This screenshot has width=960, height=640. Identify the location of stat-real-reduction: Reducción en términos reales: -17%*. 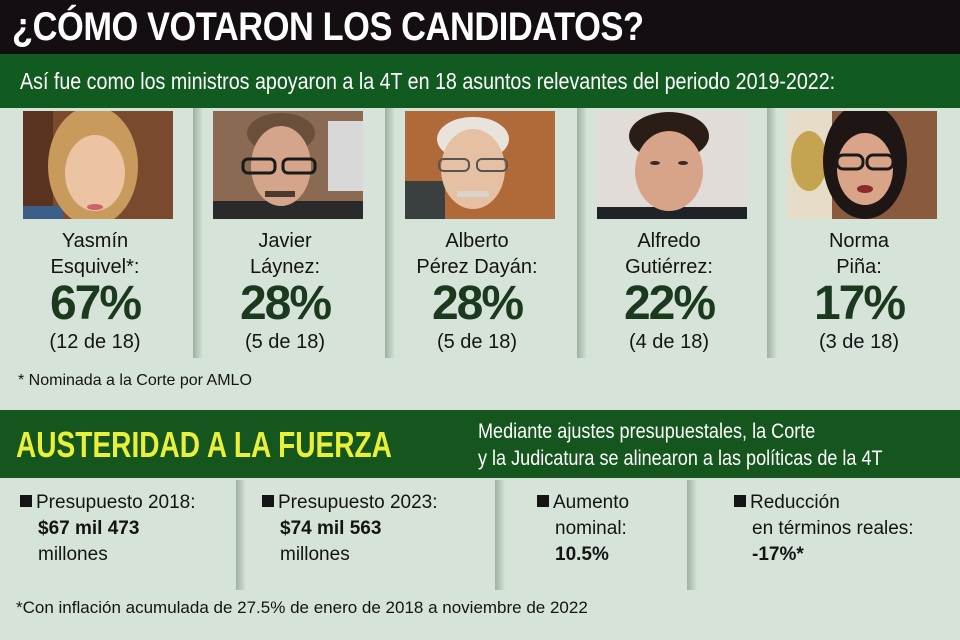
(824, 529).